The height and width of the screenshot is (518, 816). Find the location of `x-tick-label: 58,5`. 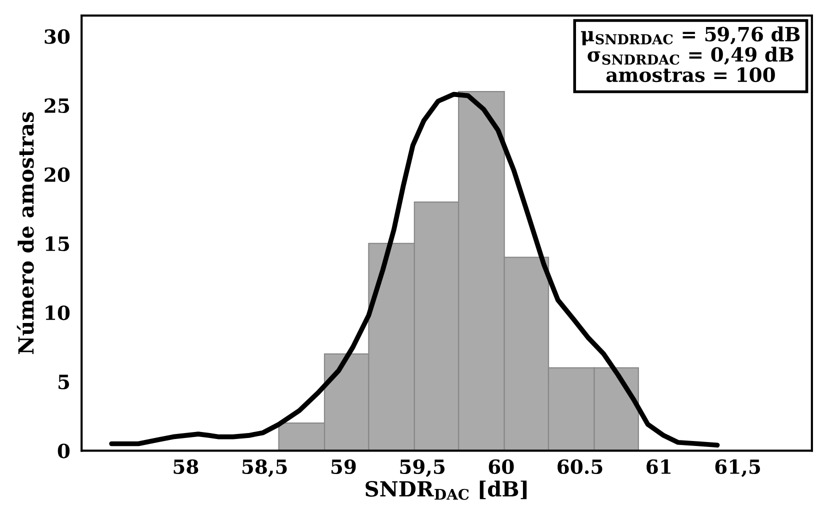

x-tick-label: 58,5 is located at coordinates (264, 468).